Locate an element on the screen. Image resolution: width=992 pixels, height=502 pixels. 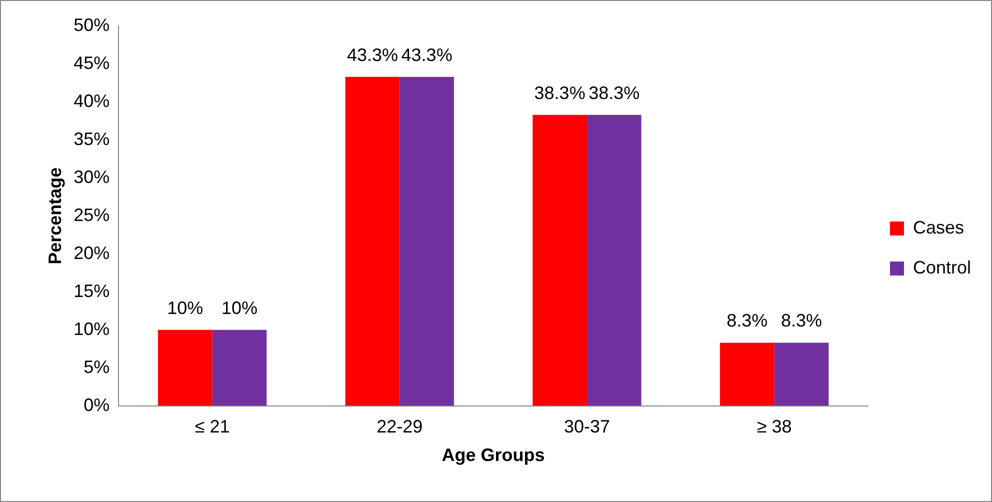
x-tick-label: ≤ 21 is located at coordinates (212, 426).